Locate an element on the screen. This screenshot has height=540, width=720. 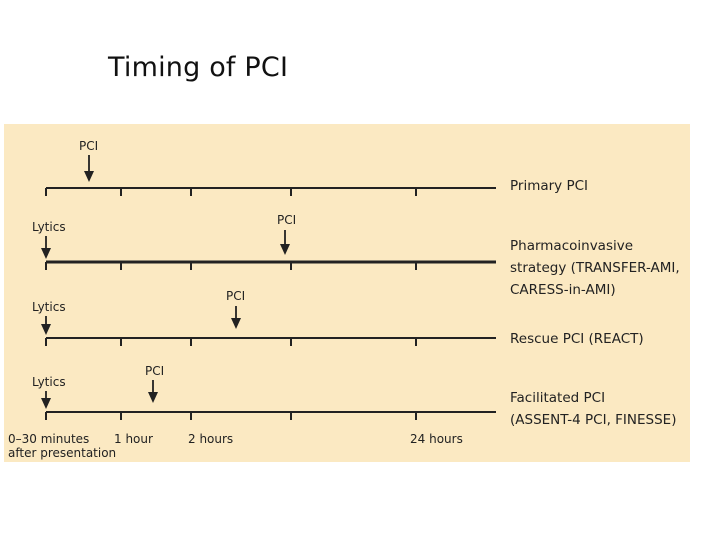
row-primary-pci: PCI Primary PCI is located at coordinates (316, 167).